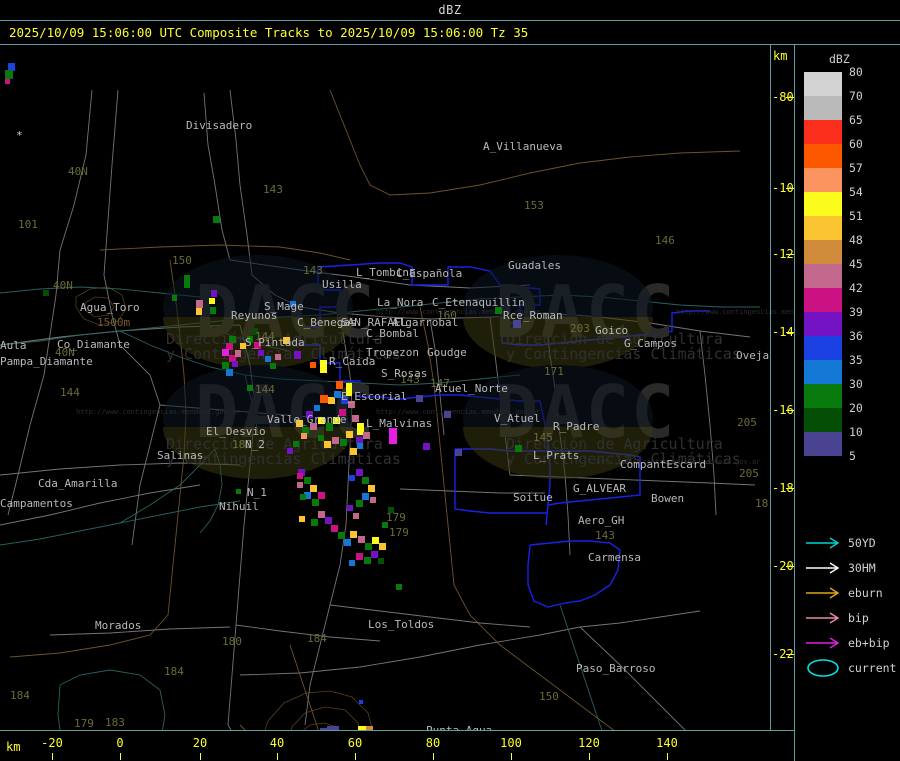 The image size is (900, 761). I want to click on route-number-label: 184, so click(20, 695).